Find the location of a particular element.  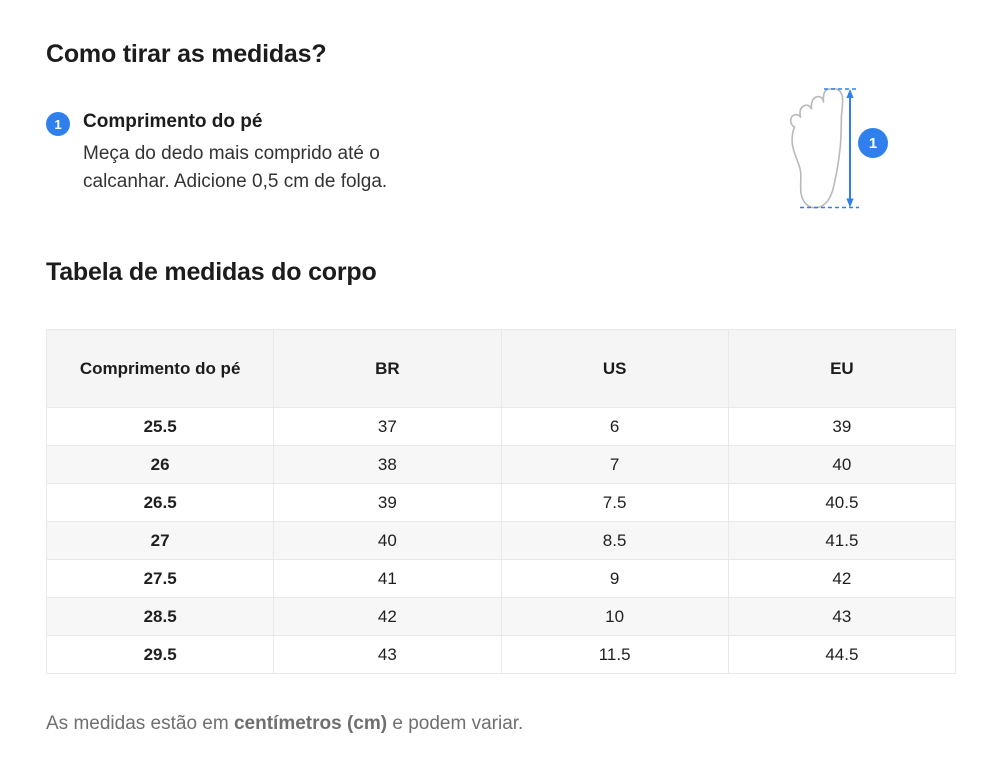

cell-foot-length: 29.5 is located at coordinates (160, 654).